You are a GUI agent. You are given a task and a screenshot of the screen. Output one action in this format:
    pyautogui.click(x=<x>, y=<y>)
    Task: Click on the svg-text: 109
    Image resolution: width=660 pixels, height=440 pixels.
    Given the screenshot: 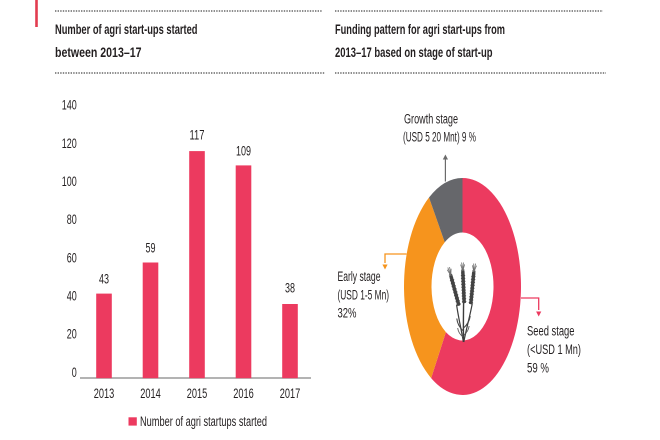 What is the action you would take?
    pyautogui.click(x=243, y=150)
    